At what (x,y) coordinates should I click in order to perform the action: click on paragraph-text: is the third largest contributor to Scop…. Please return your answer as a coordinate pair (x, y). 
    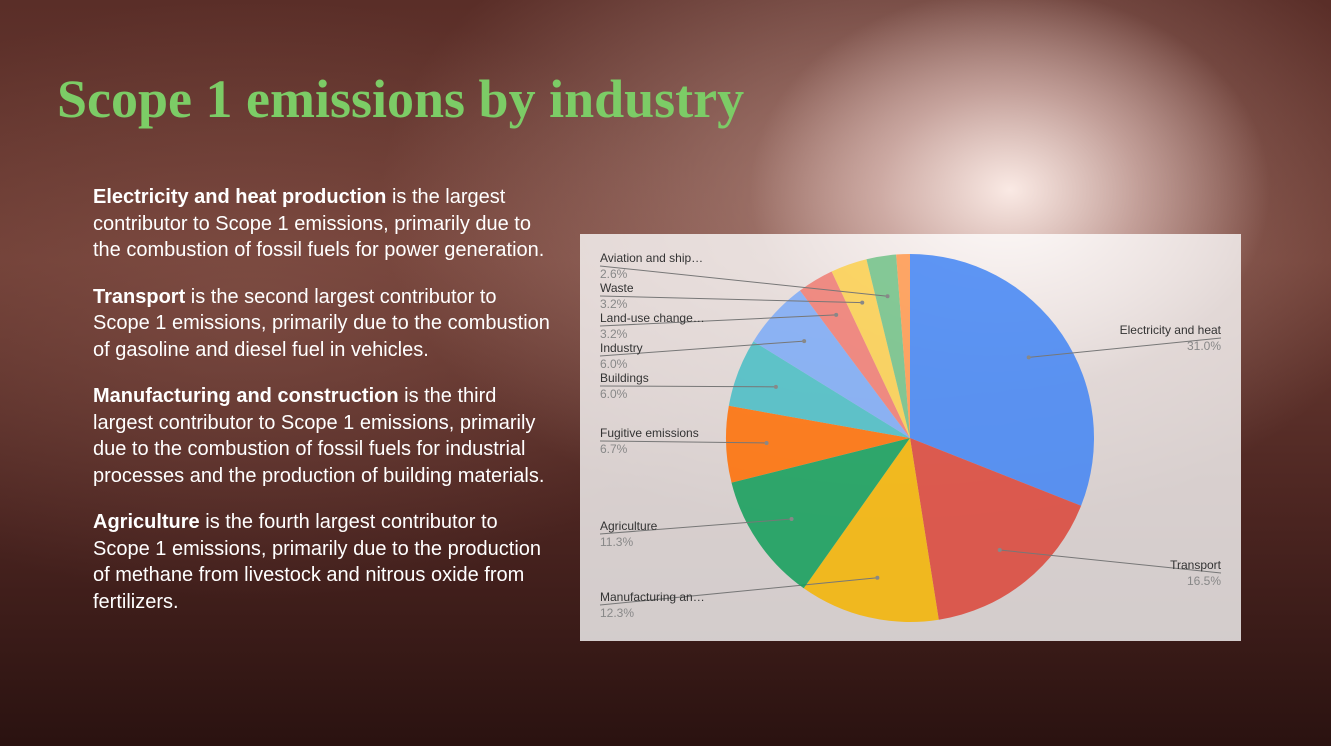
    Looking at the image, I should click on (319, 436).